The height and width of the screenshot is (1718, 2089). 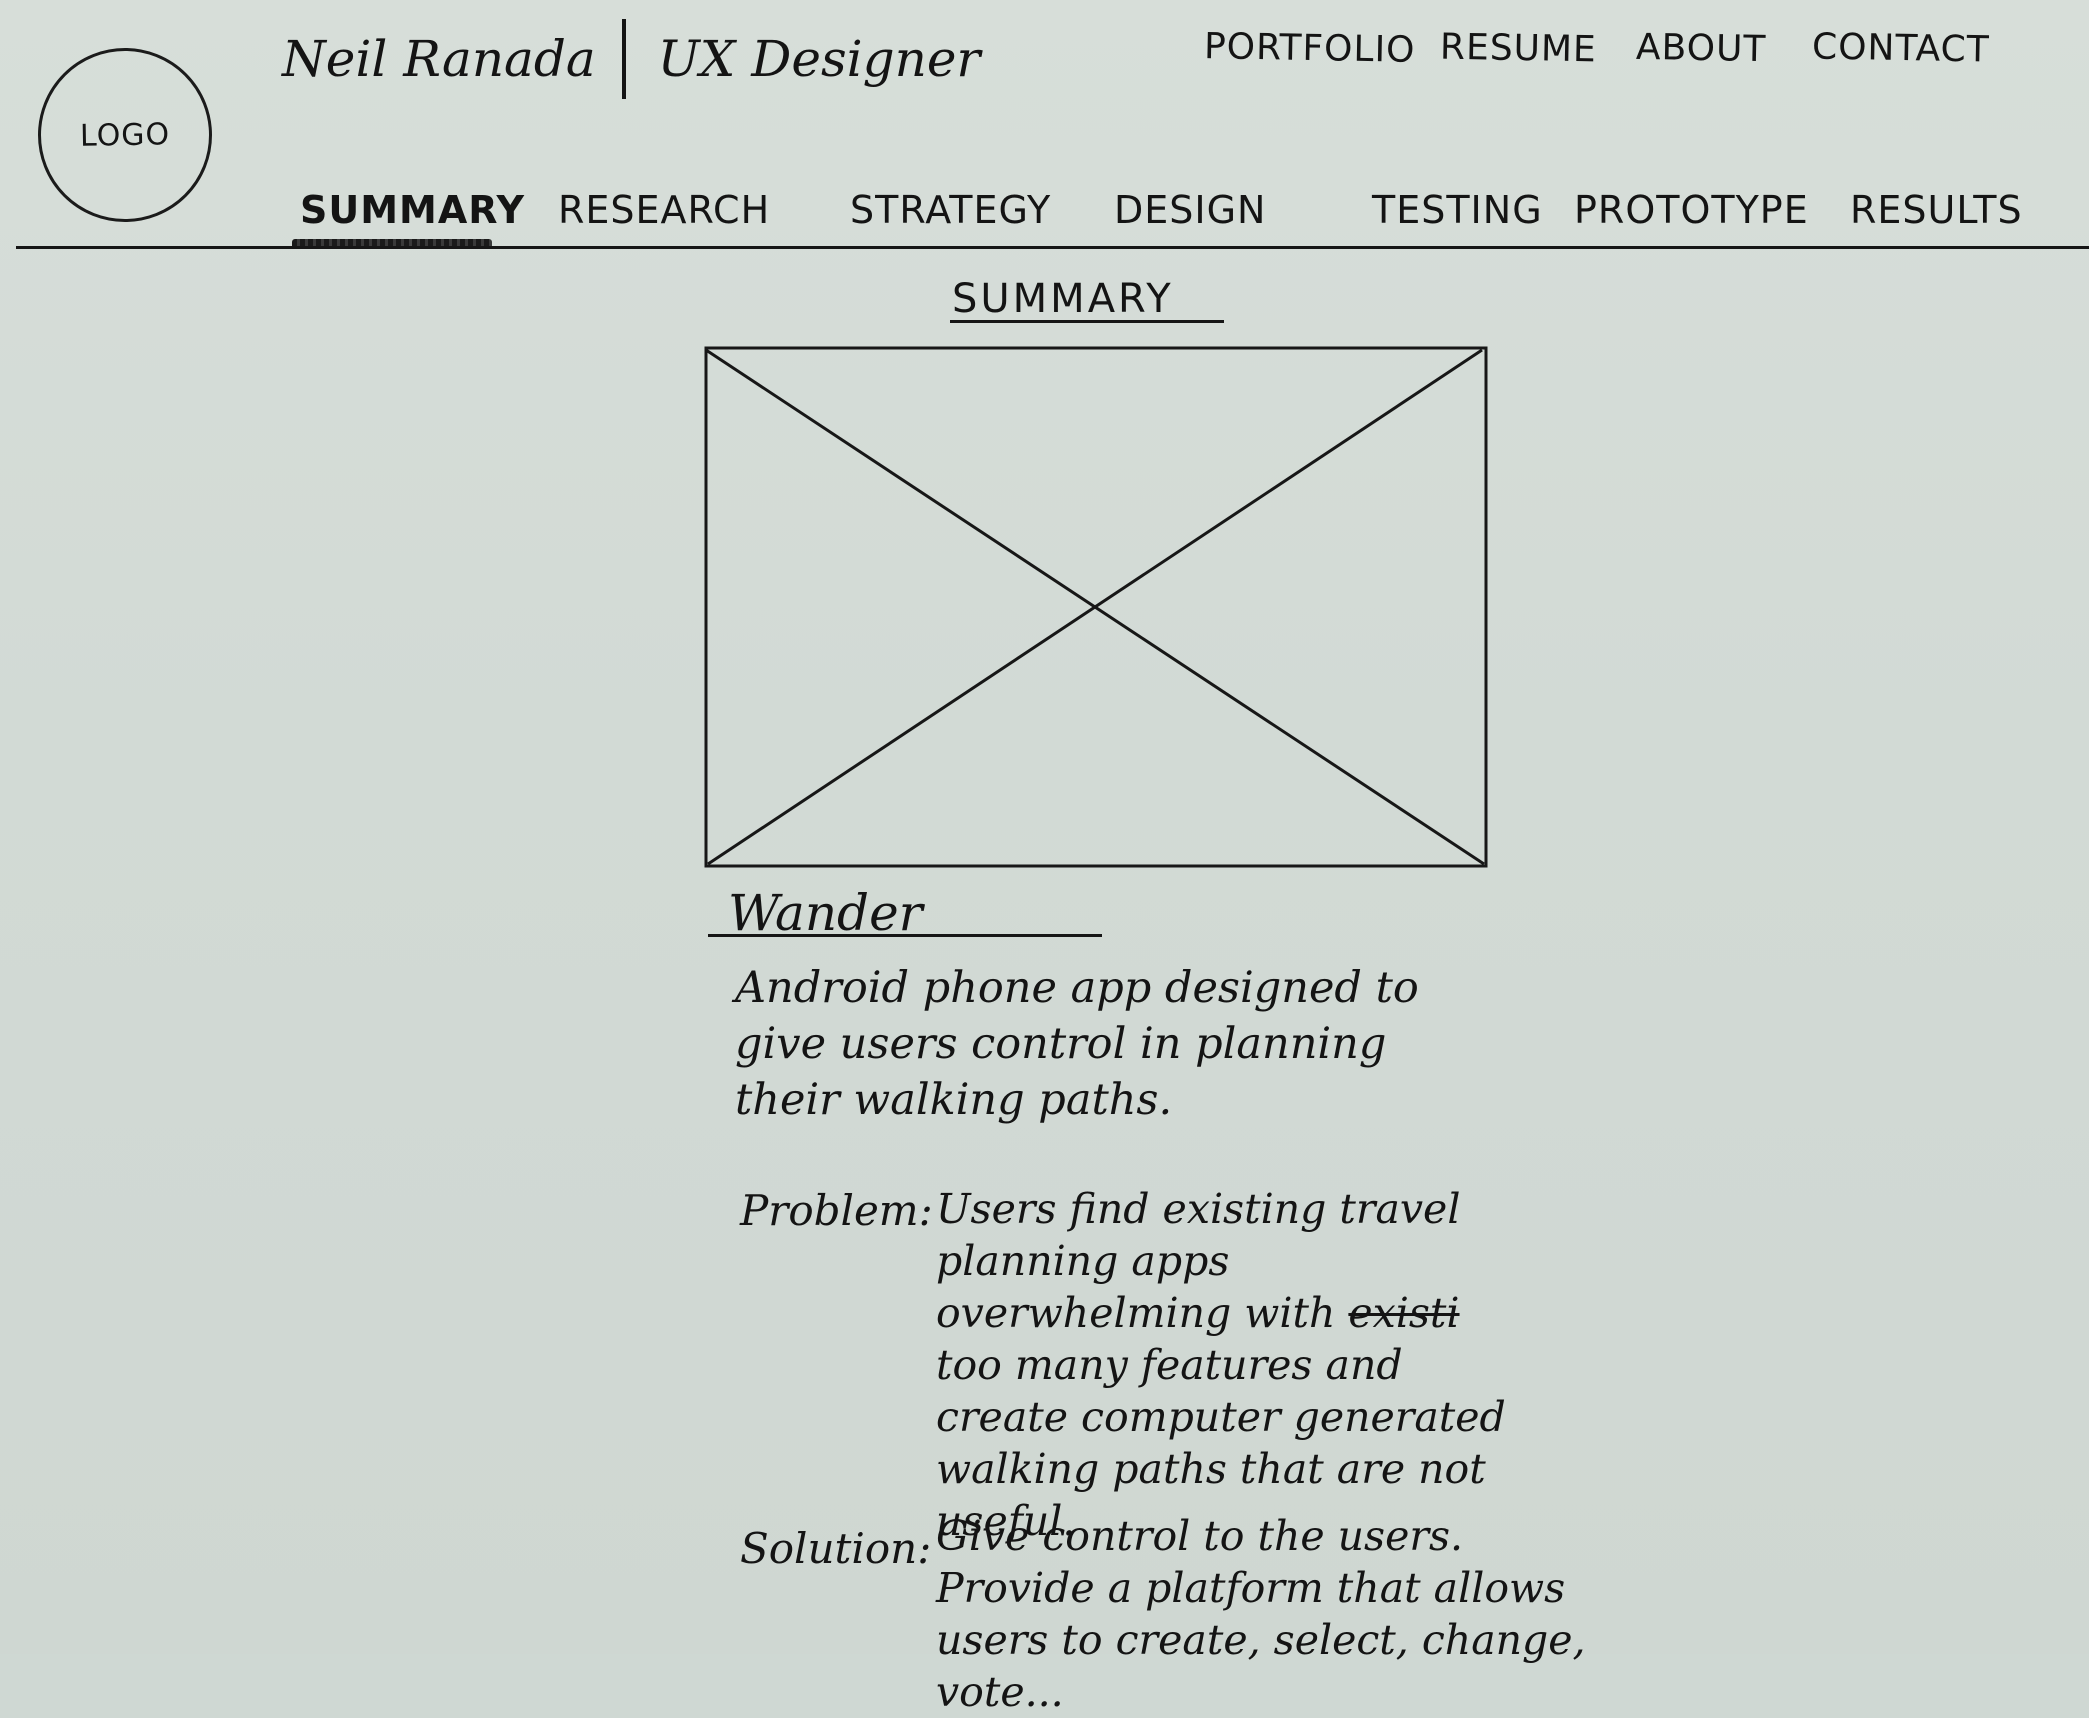 What do you see at coordinates (1063, 299) in the screenshot?
I see `section-title: SUMMARY` at bounding box center [1063, 299].